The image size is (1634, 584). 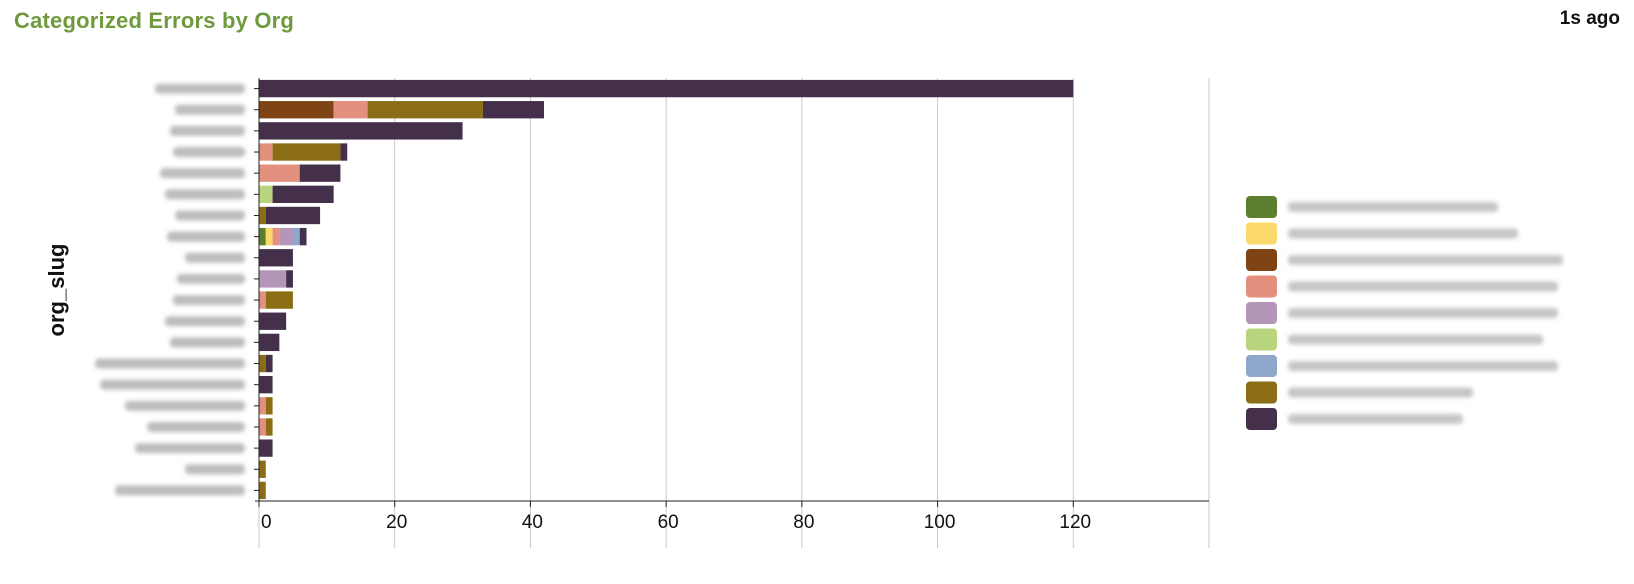 I want to click on x-tick-label-4: 80, so click(x=803, y=522).